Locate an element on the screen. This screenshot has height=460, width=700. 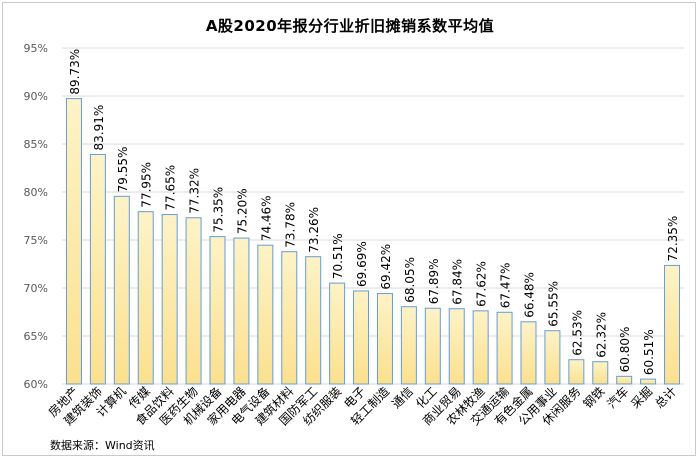
y-tick-label: 70% is located at coordinates (36, 288).